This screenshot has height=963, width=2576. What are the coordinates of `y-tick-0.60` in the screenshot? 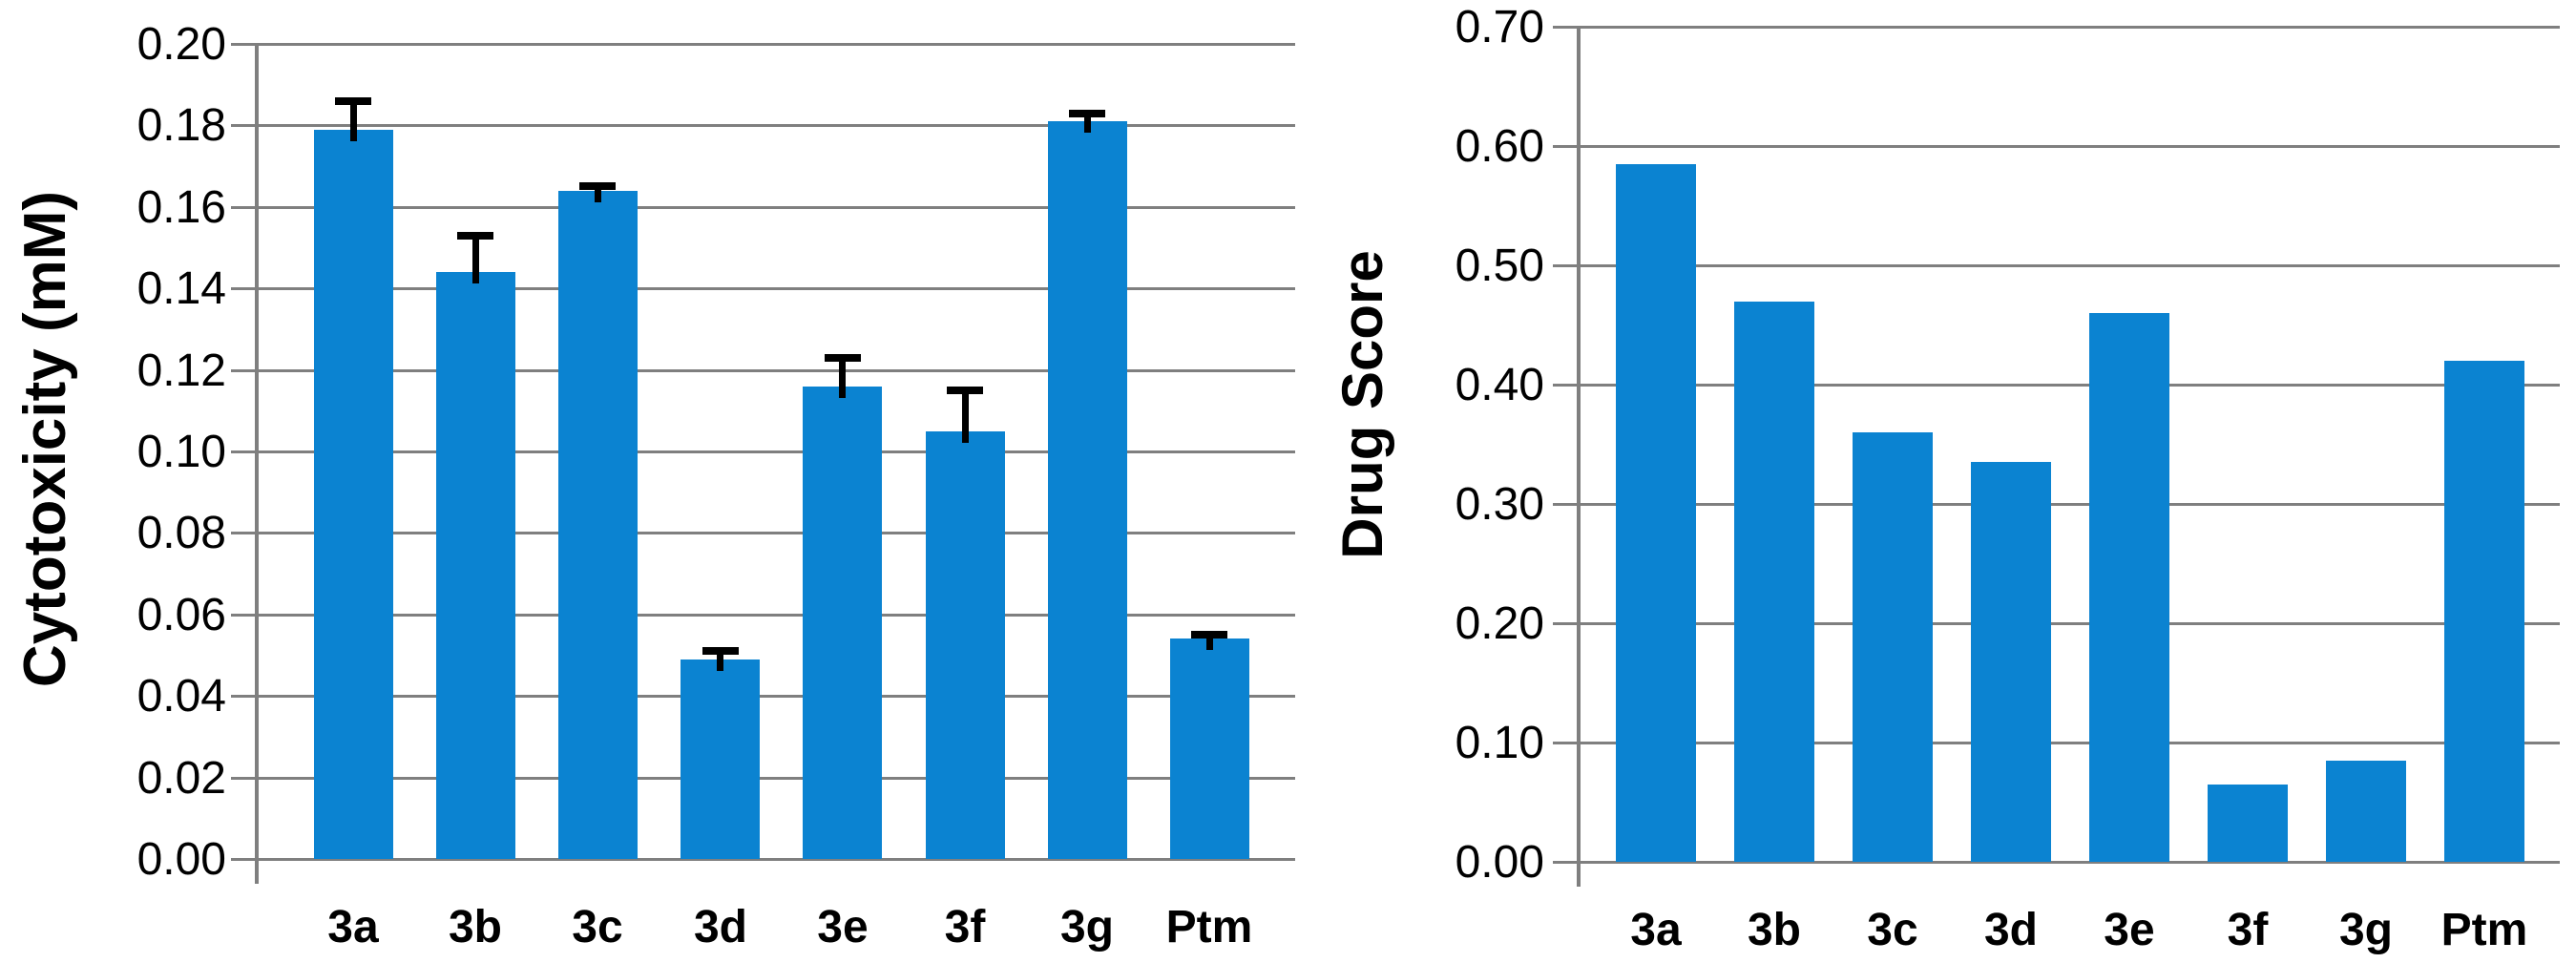 It's located at (1566, 147).